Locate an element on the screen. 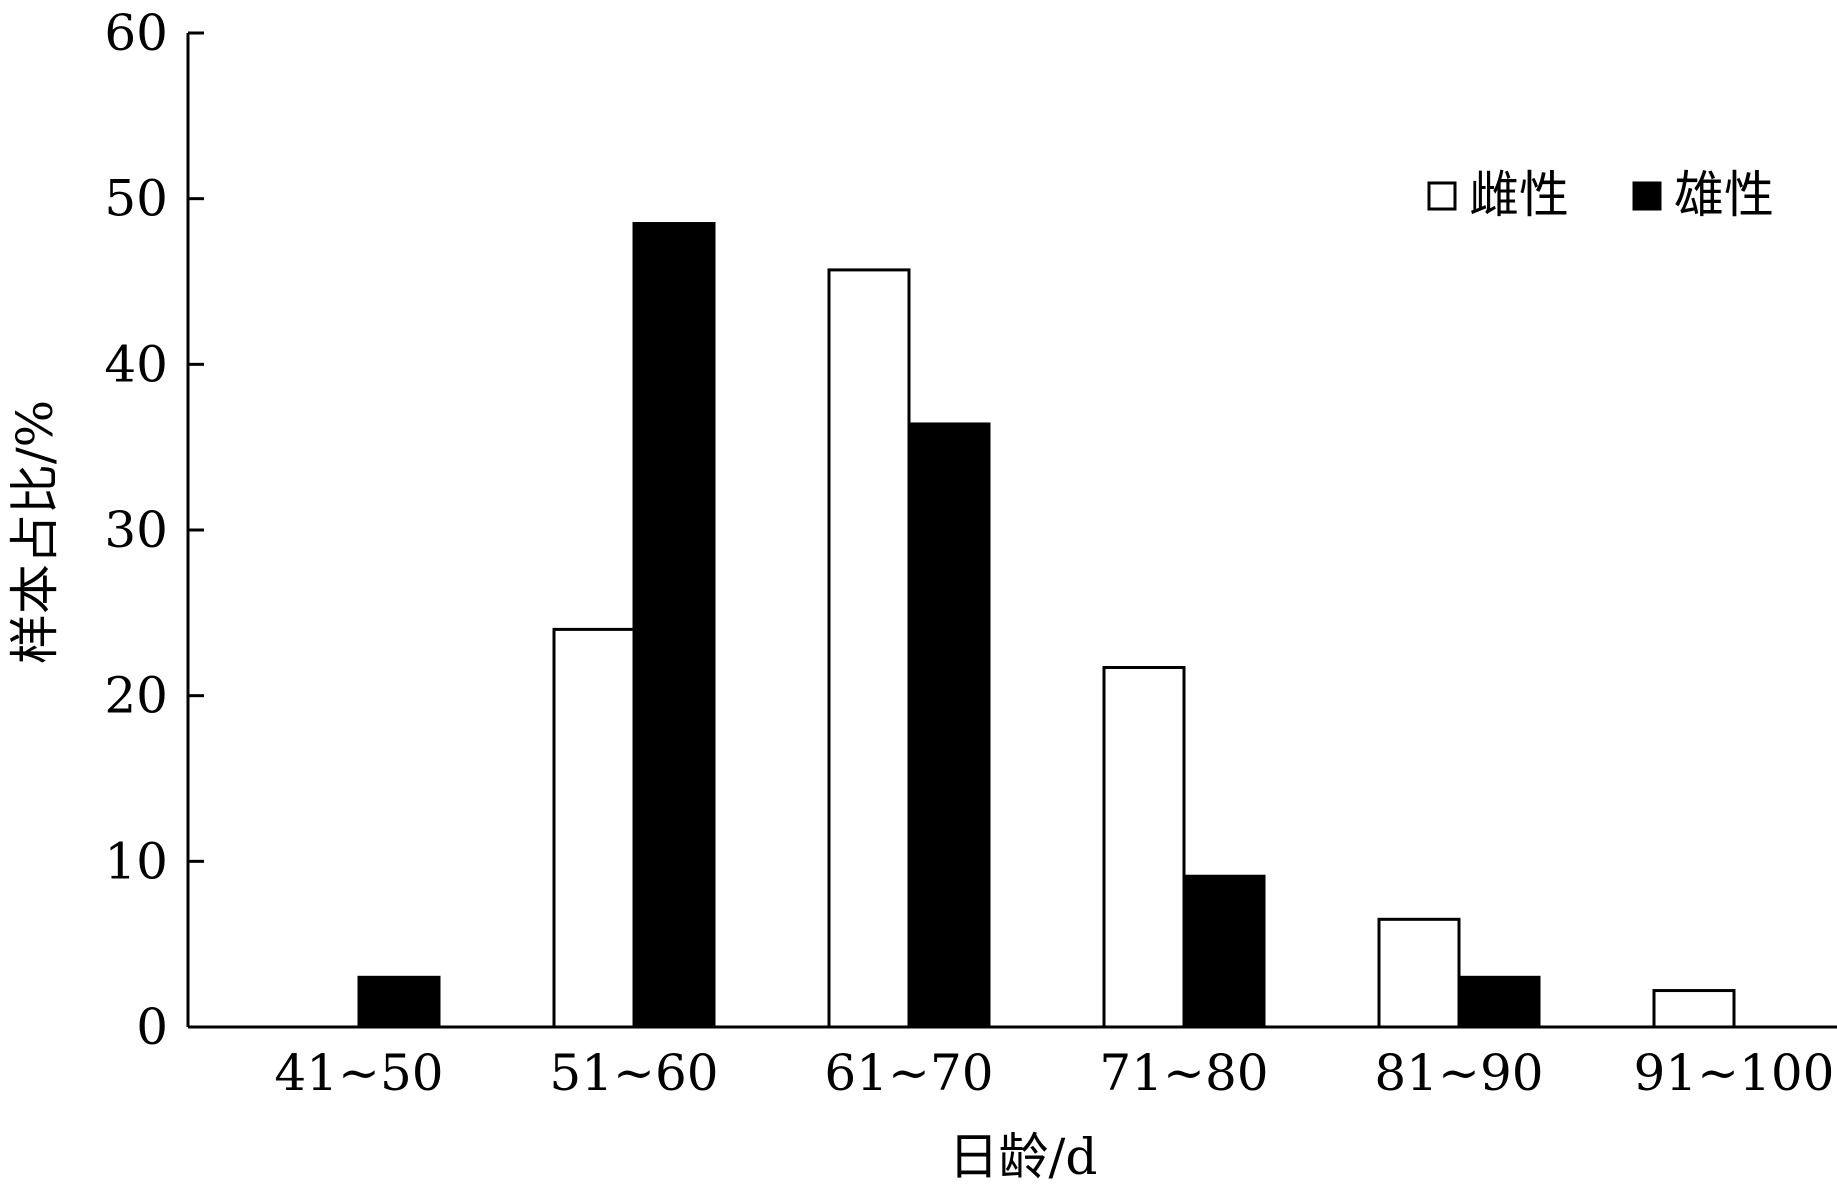 Image resolution: width=1837 pixels, height=1194 pixels. x-tick-label: 61~70 is located at coordinates (908, 1073).